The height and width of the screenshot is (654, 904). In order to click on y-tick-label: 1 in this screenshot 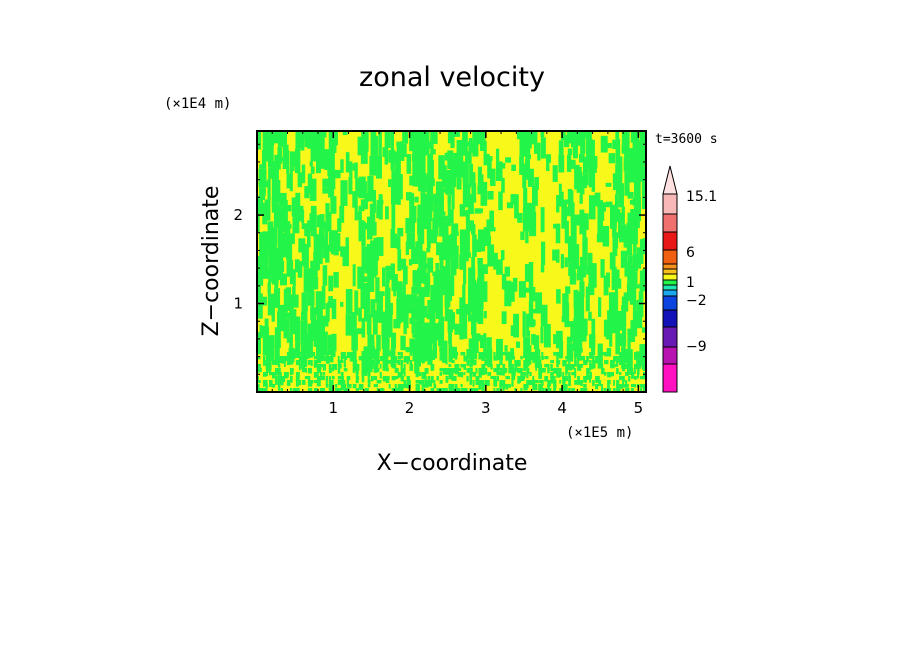, I will do `click(238, 304)`.